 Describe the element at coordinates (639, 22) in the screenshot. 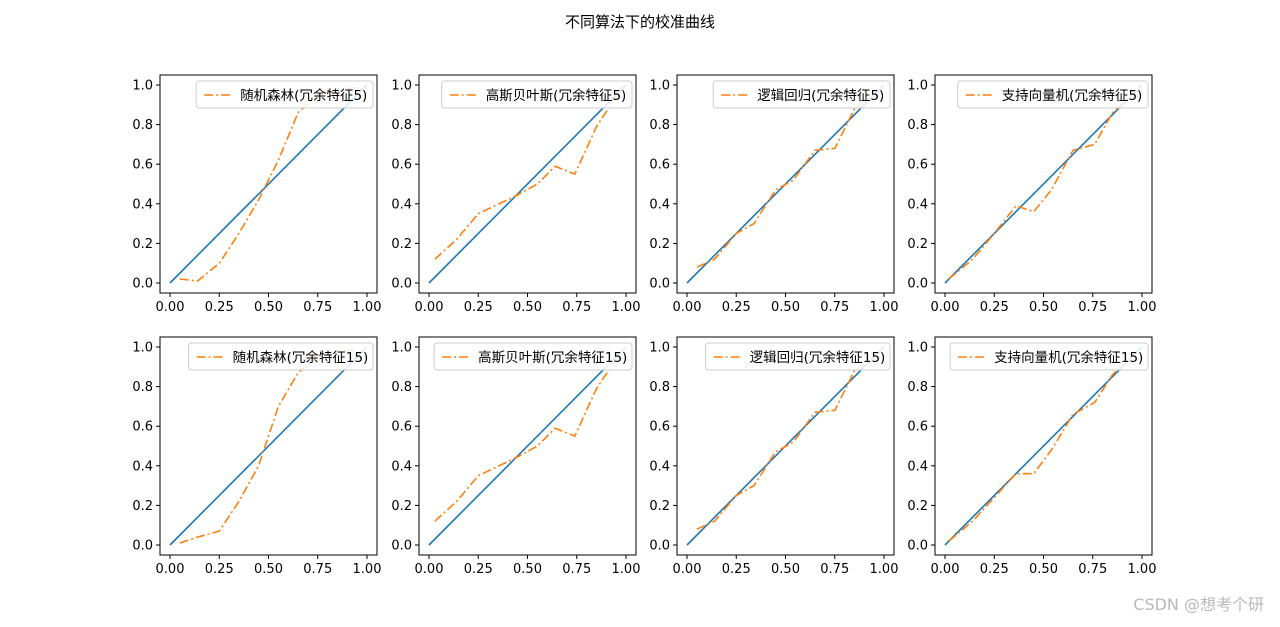

I see `figure-title: 不同算法下的校准曲线` at that location.